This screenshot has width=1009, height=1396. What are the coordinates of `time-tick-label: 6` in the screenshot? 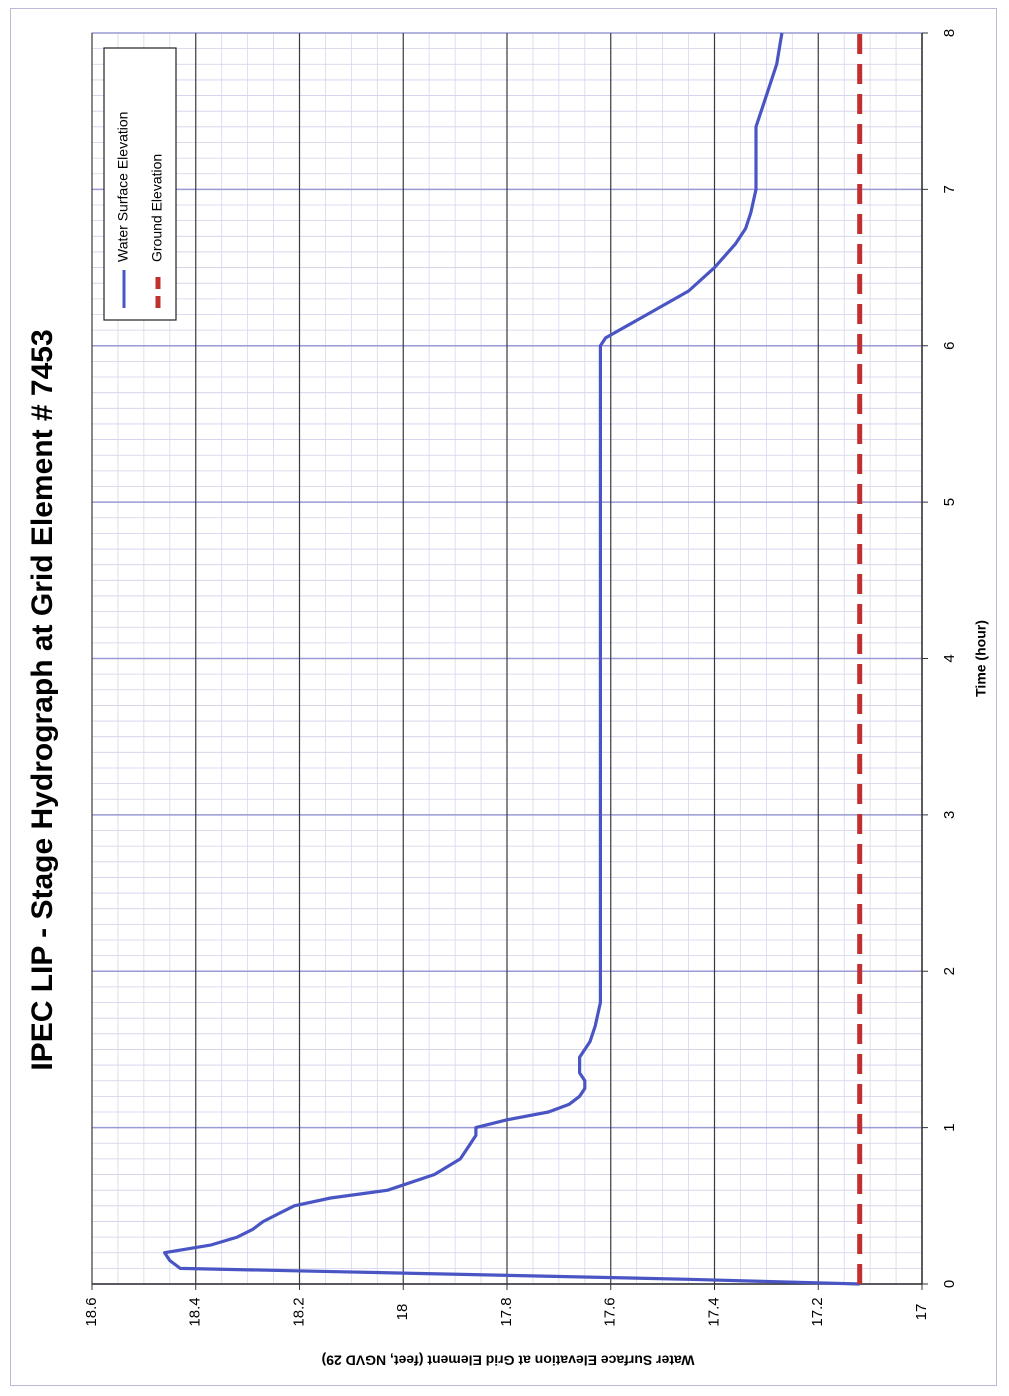 It's located at (949, 346).